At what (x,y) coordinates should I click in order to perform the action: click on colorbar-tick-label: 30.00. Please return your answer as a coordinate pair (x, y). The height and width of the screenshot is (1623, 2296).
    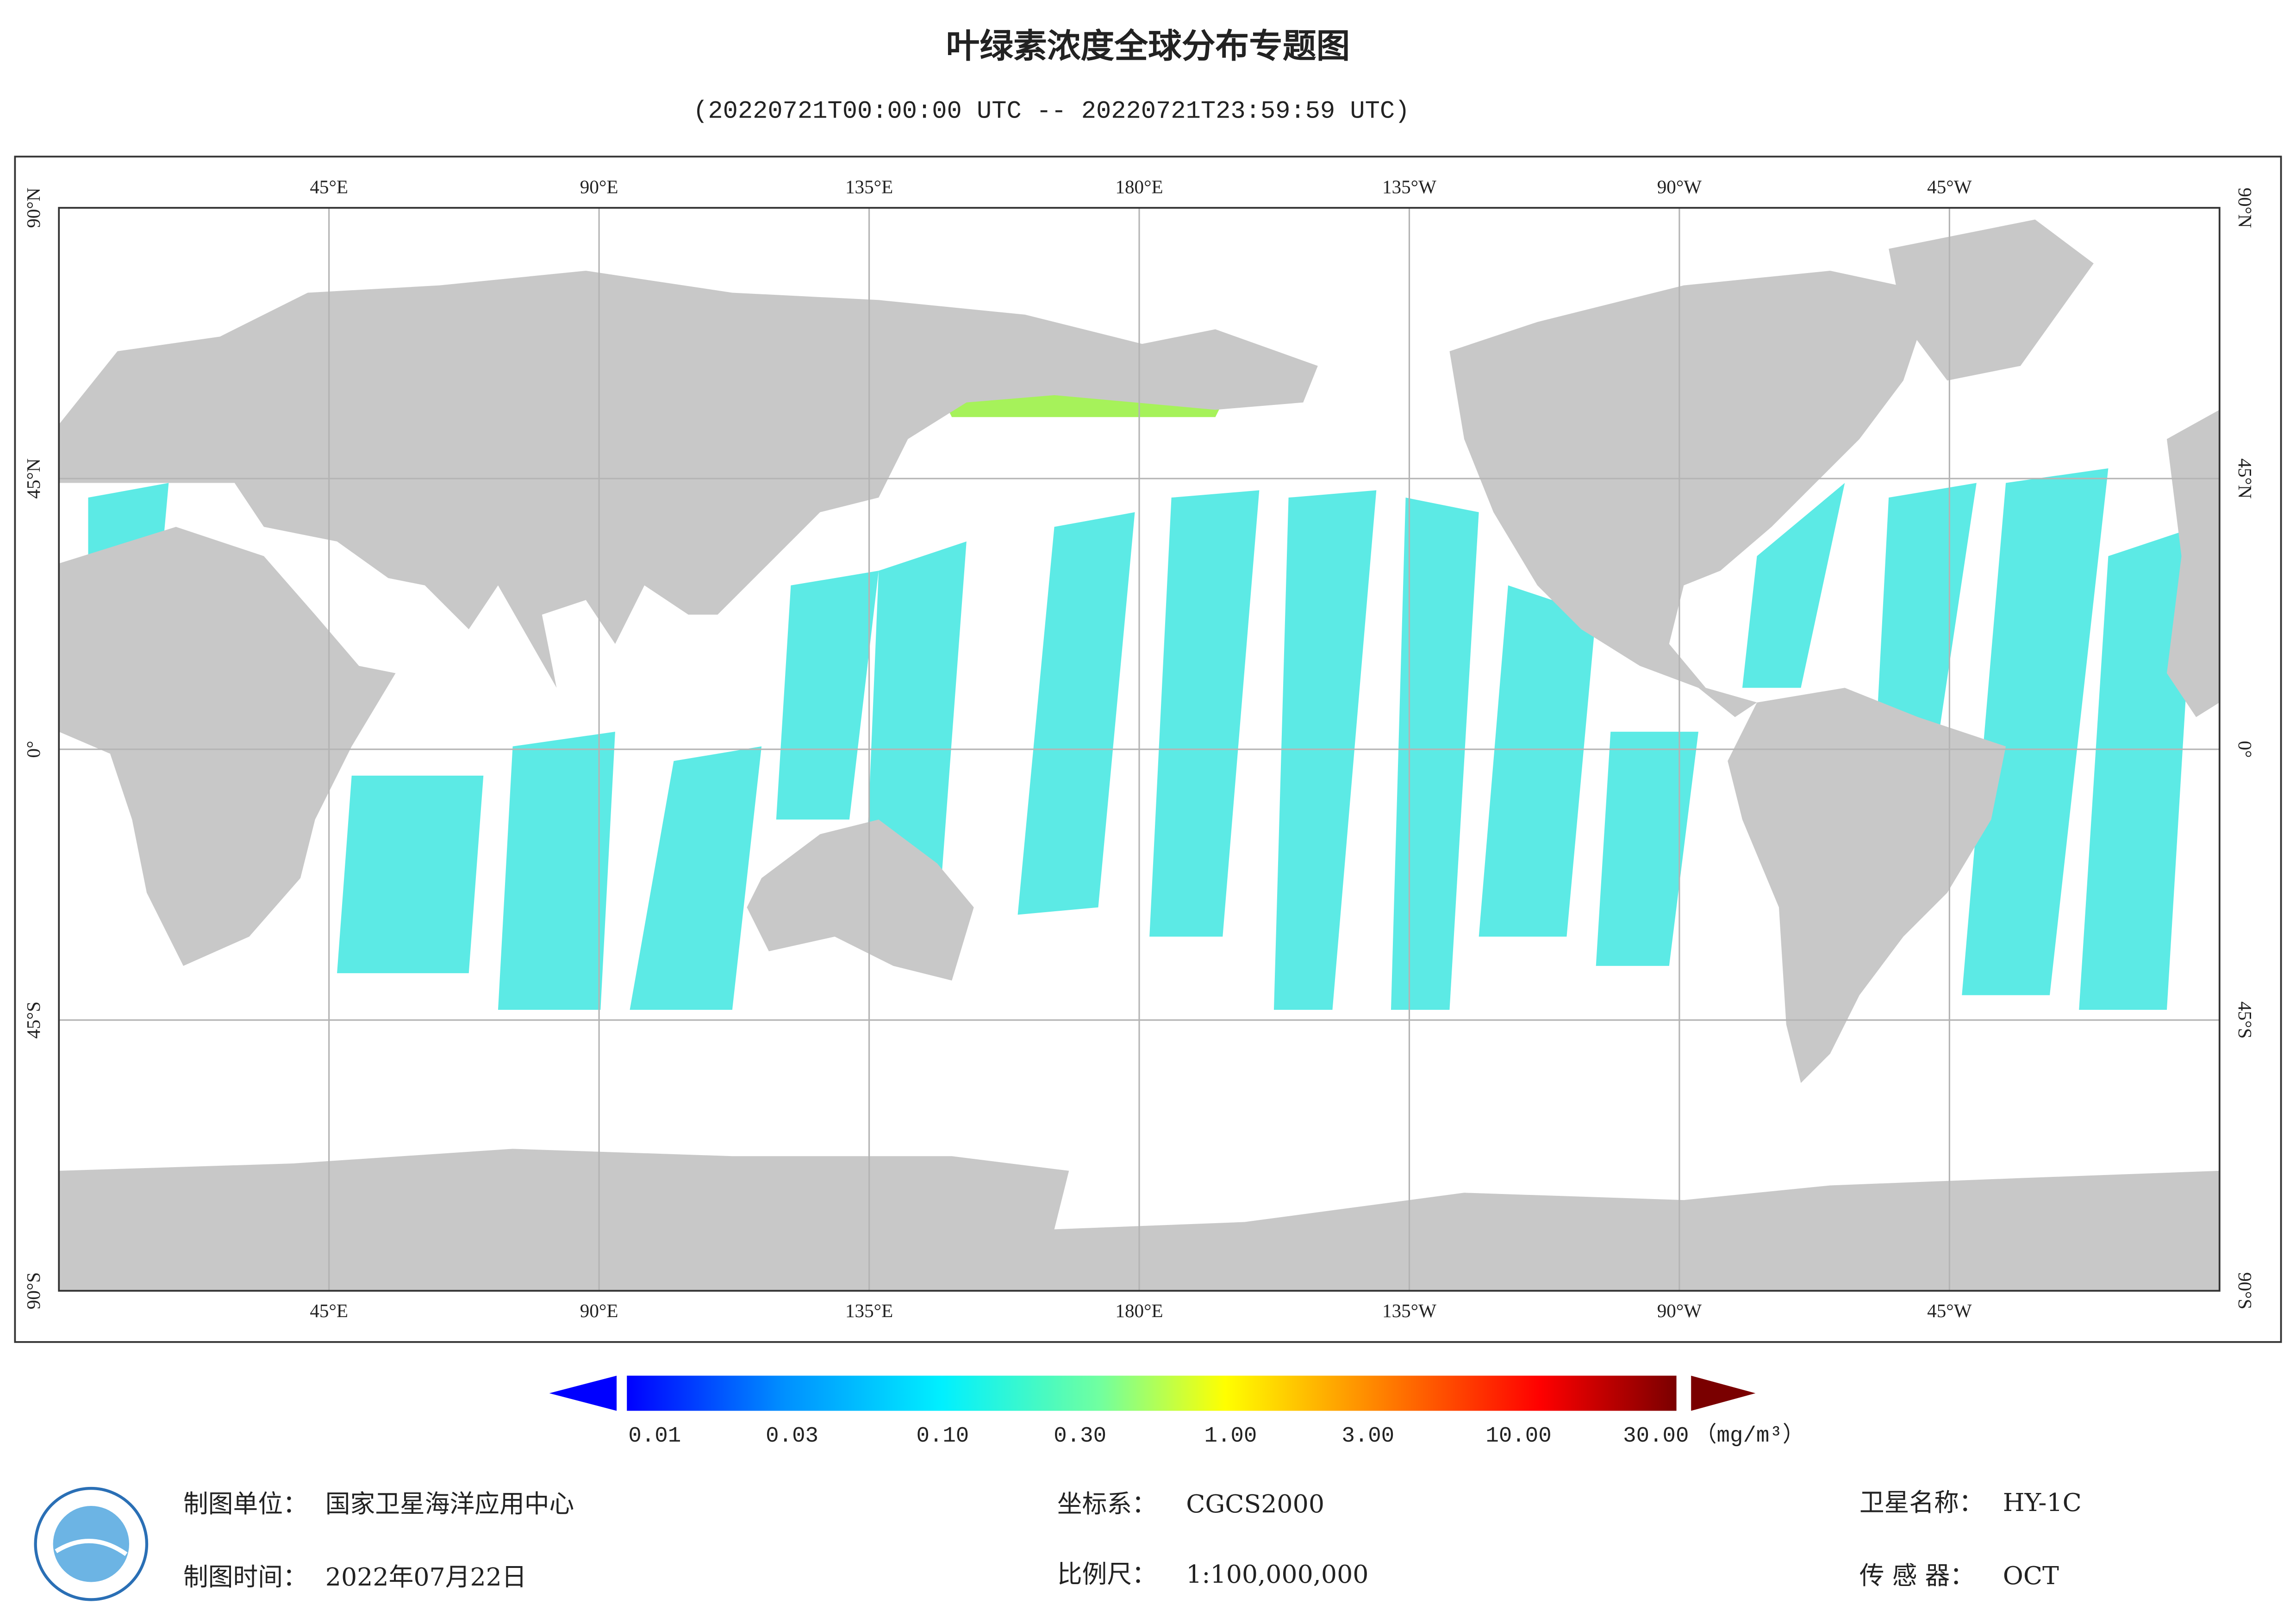
    Looking at the image, I should click on (1656, 1436).